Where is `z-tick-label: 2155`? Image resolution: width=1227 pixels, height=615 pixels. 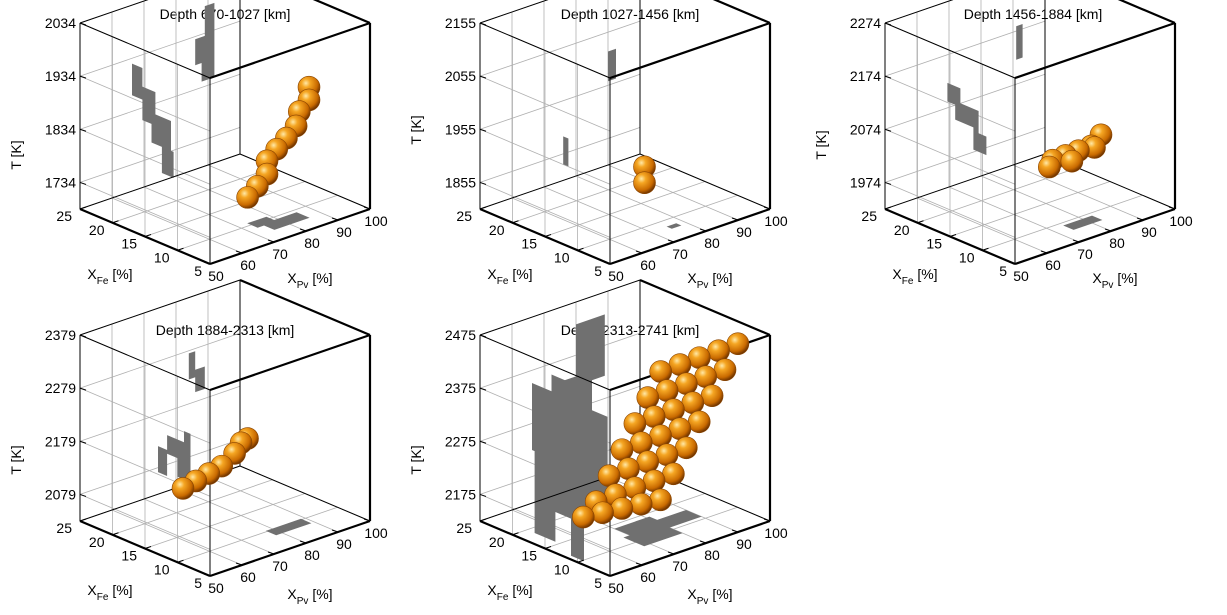 z-tick-label: 2155 is located at coordinates (460, 23).